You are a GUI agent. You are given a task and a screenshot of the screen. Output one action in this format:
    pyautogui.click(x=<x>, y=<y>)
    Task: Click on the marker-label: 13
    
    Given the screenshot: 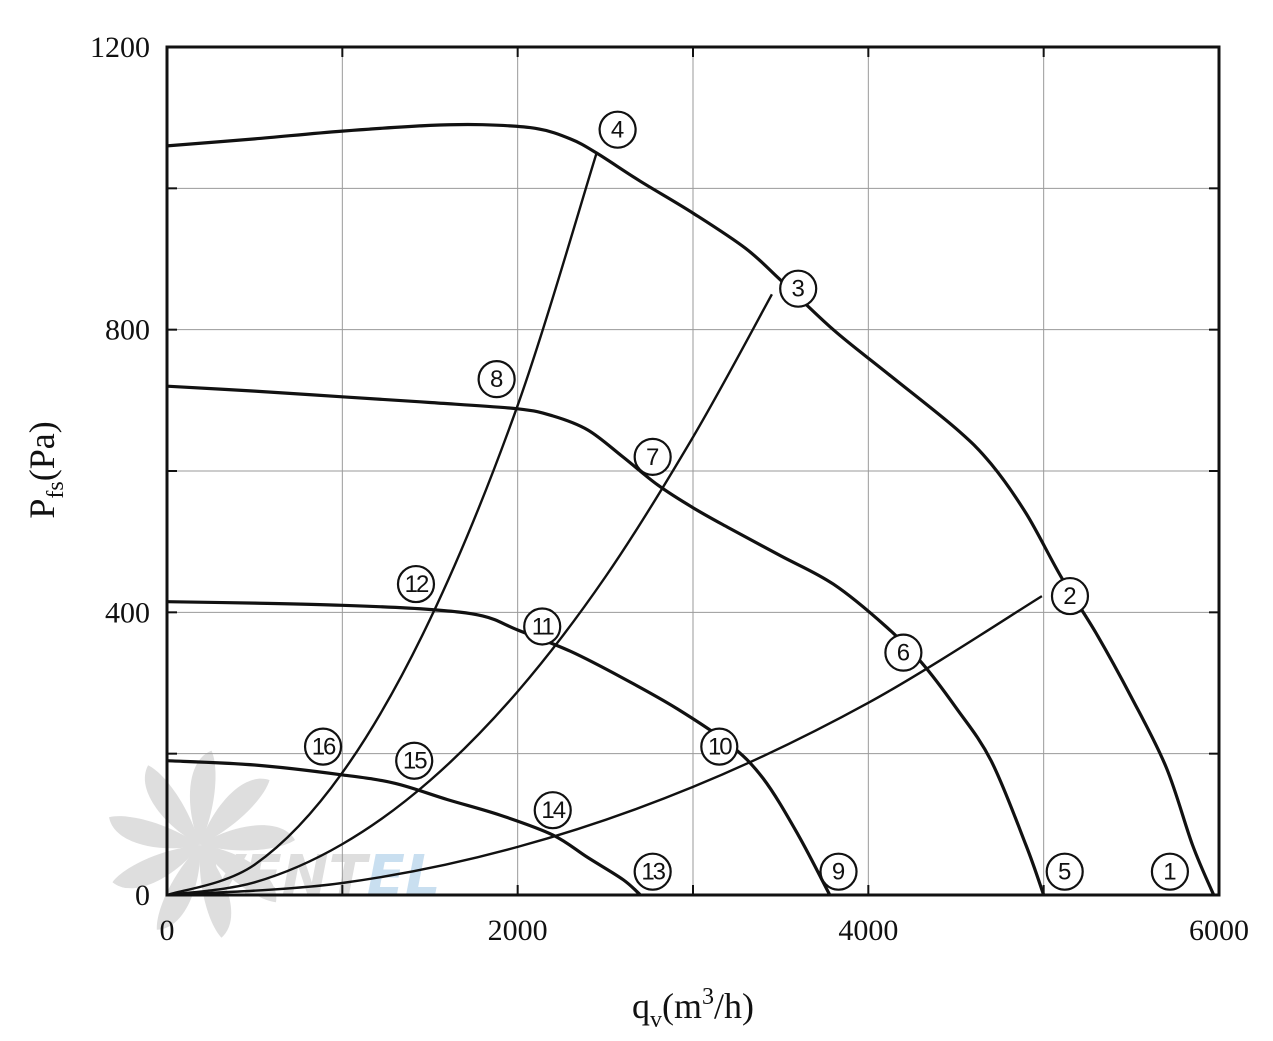 What is the action you would take?
    pyautogui.click(x=653, y=872)
    